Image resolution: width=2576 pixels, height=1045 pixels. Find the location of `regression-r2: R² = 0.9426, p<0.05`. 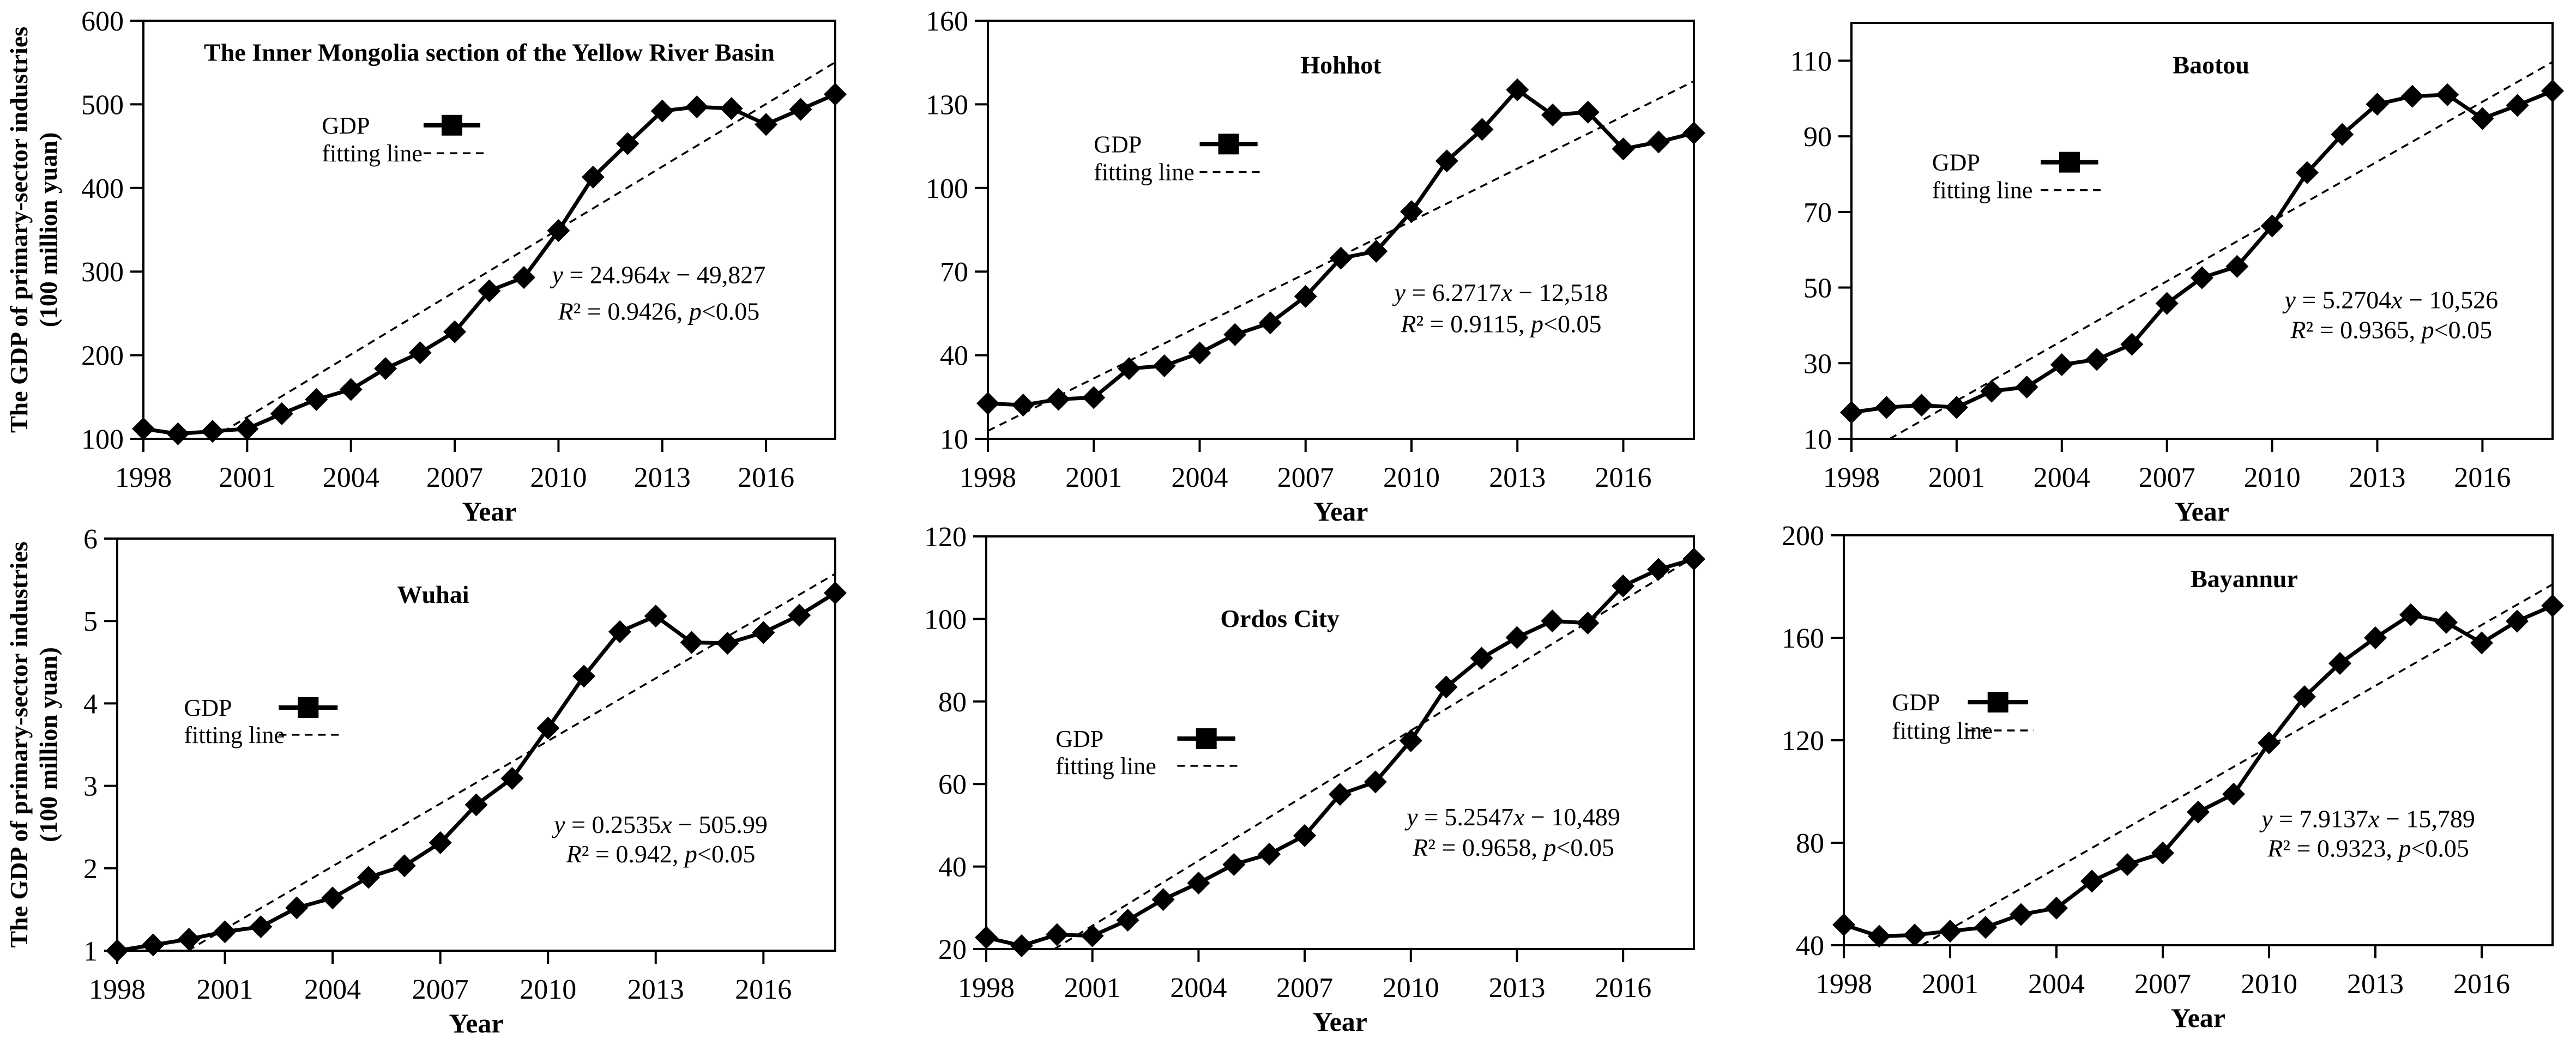

regression-r2: R² = 0.9426, p<0.05 is located at coordinates (659, 311).